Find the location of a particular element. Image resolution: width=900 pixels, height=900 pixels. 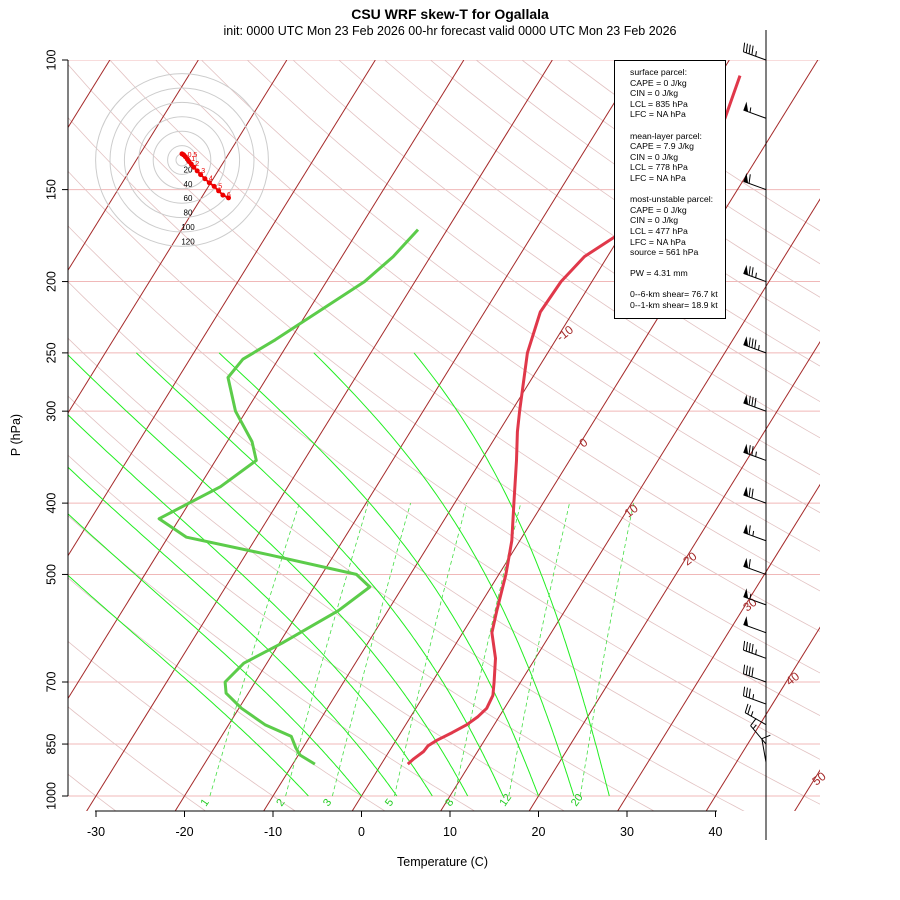

info-line: CAPE = 0 J/kg is located at coordinates (658, 82).